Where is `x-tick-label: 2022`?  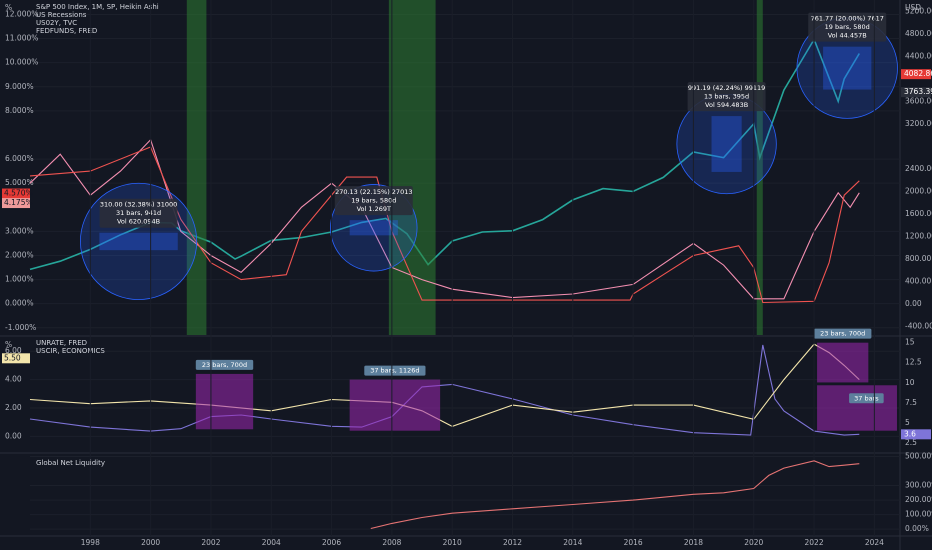 x-tick-label: 2022 is located at coordinates (814, 542).